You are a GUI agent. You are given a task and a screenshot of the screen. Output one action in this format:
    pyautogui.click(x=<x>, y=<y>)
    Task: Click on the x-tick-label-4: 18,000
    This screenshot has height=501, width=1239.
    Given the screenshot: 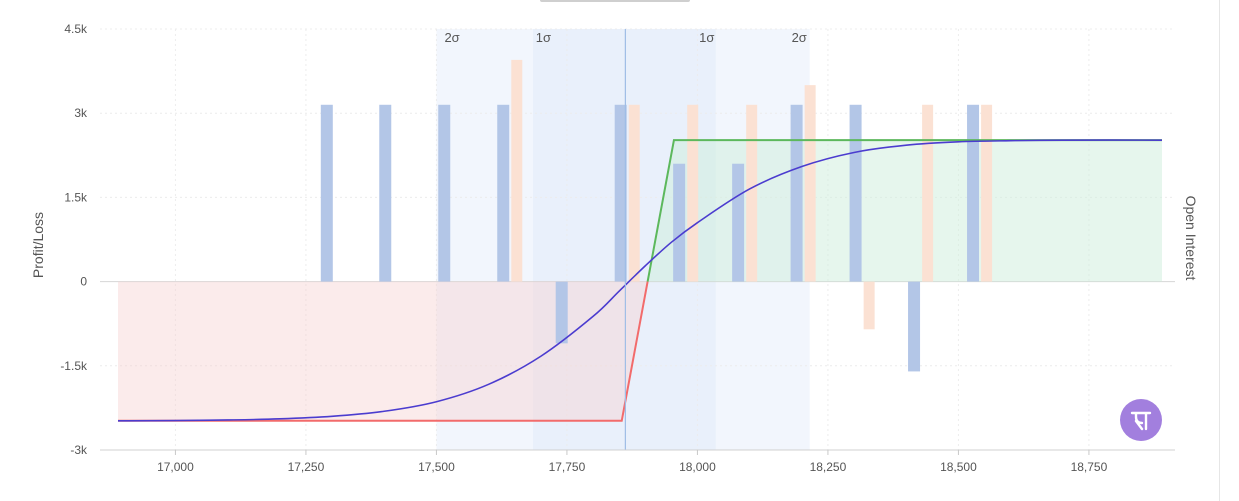 What is the action you would take?
    pyautogui.click(x=697, y=467)
    